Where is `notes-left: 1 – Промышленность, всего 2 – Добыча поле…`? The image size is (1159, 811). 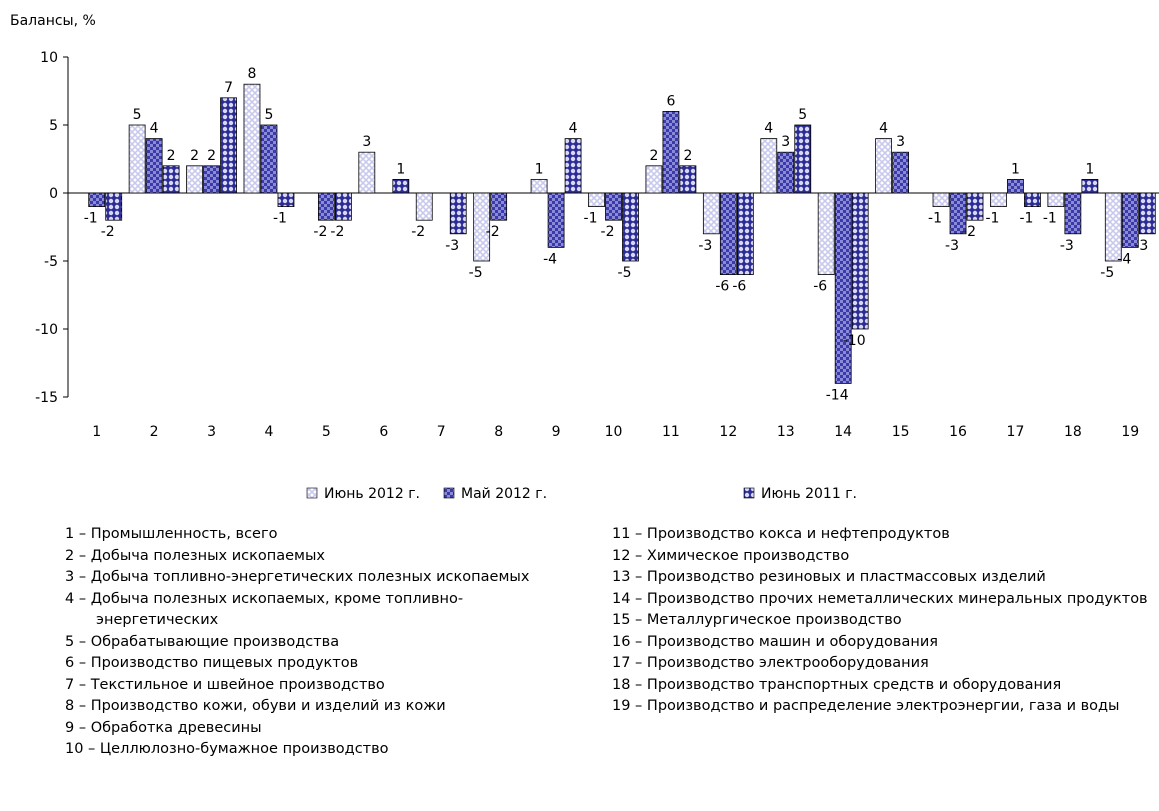
notes-left: 1 – Промышленность, всего 2 – Добыча поле… is located at coordinates (310, 642).